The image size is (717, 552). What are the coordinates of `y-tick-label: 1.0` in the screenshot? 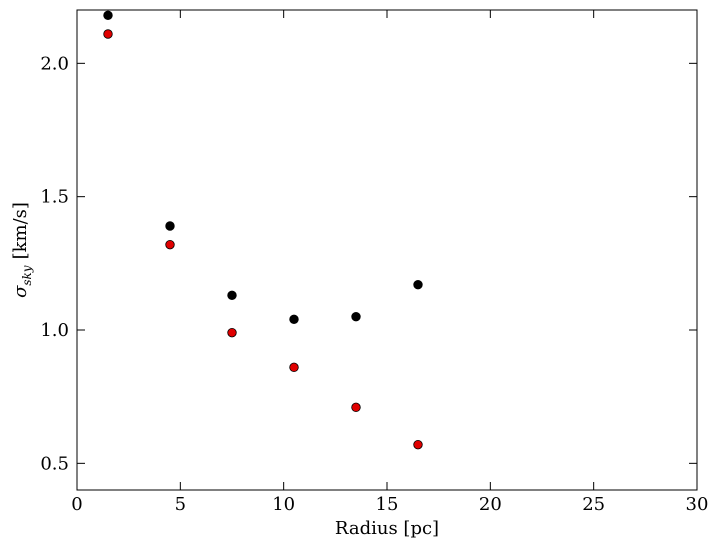 It's located at (54, 330).